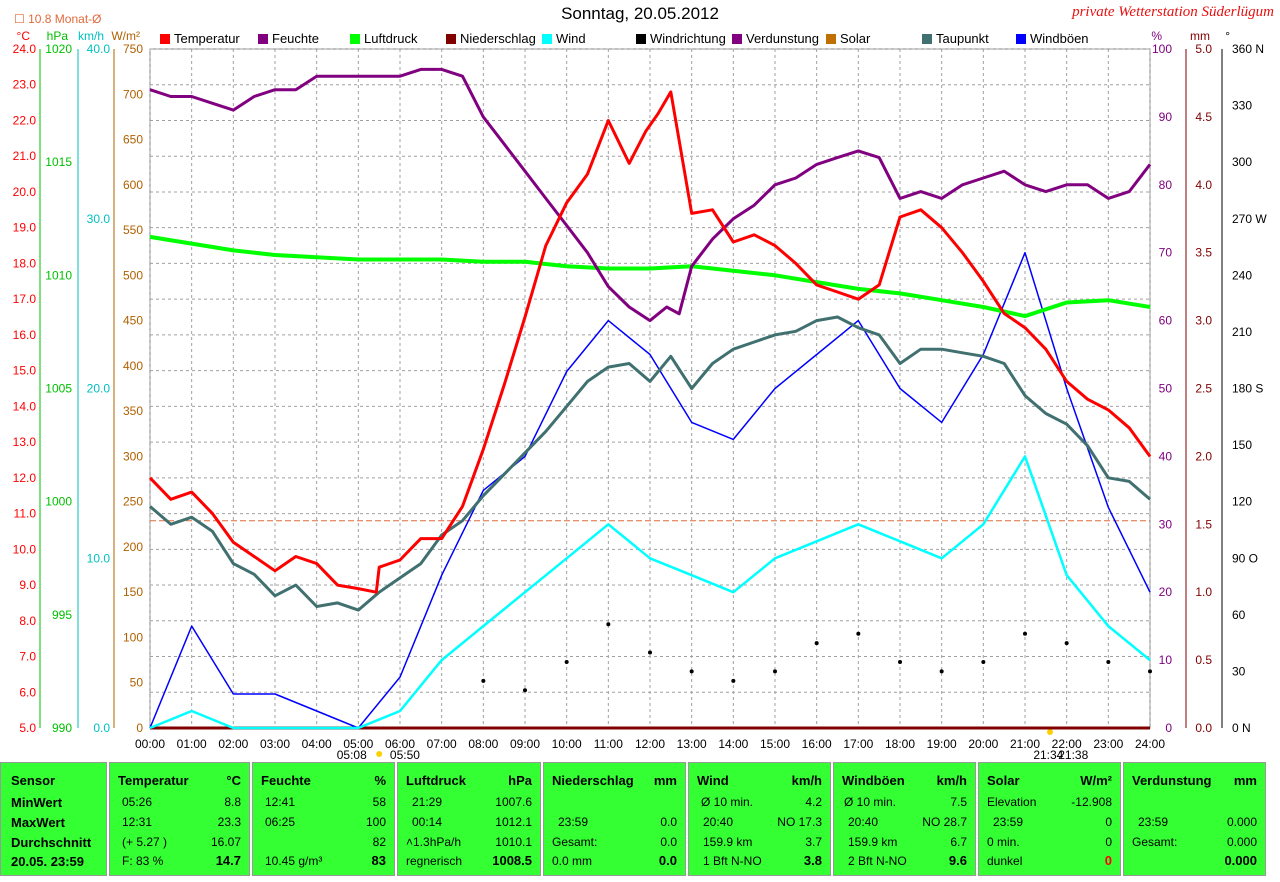  What do you see at coordinates (99, 49) in the screenshot?
I see `wind-tick-label: 40.0` at bounding box center [99, 49].